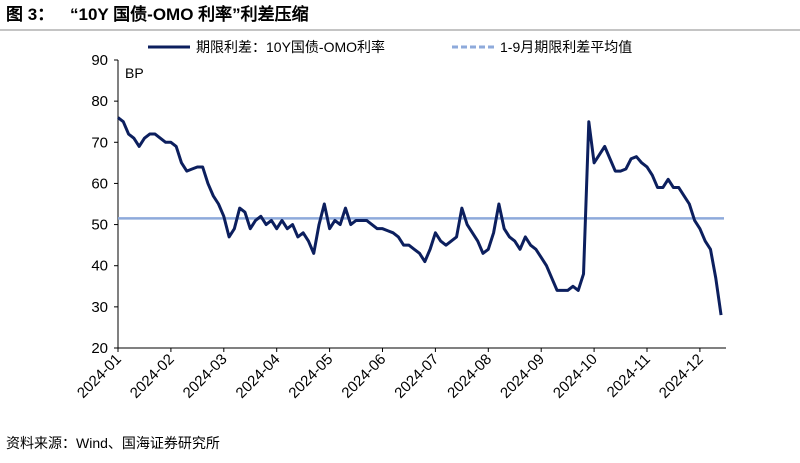 The image size is (800, 463). What do you see at coordinates (258, 376) in the screenshot?
I see `x-tick-label: 2024-04` at bounding box center [258, 376].